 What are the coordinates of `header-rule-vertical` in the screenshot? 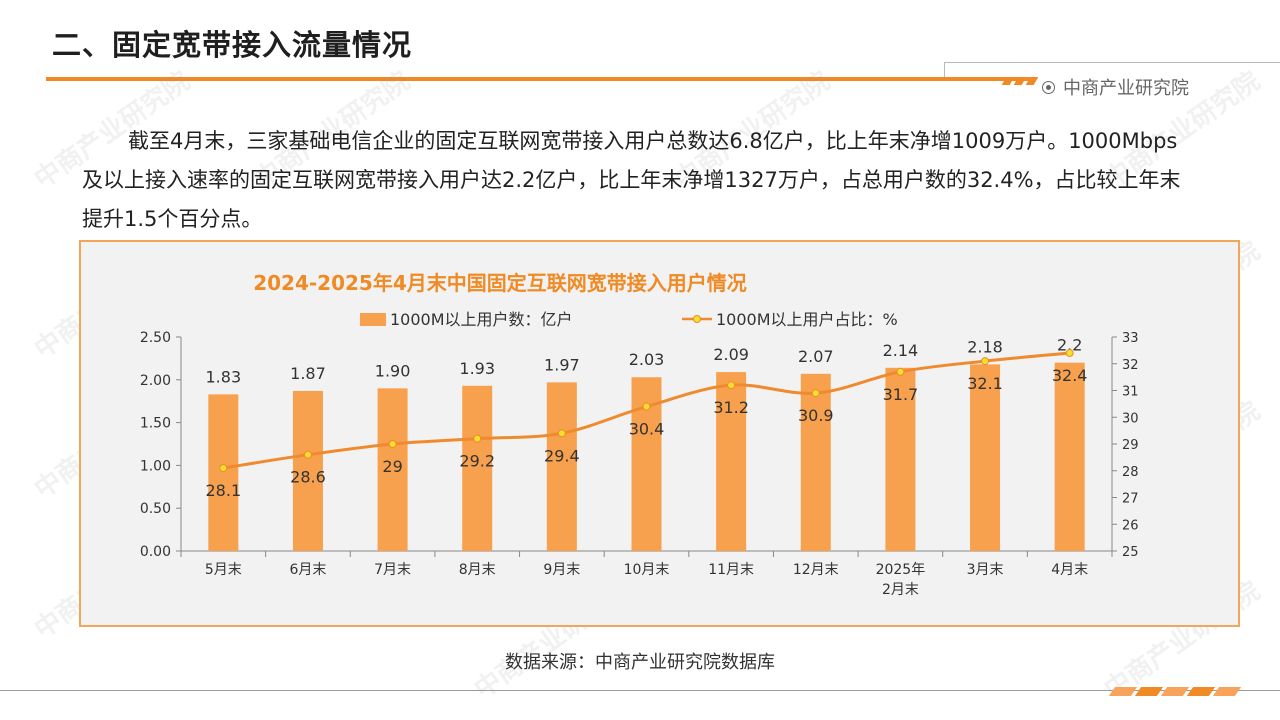 It's located at (944, 69).